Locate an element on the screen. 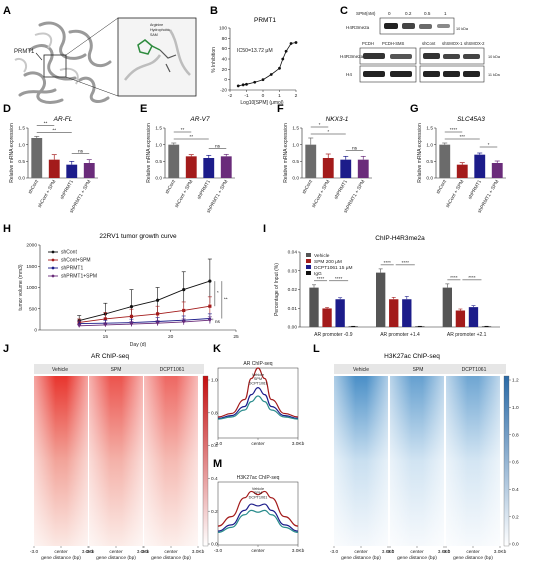  y-tick-label: 0.5 is located at coordinates (429, 162).